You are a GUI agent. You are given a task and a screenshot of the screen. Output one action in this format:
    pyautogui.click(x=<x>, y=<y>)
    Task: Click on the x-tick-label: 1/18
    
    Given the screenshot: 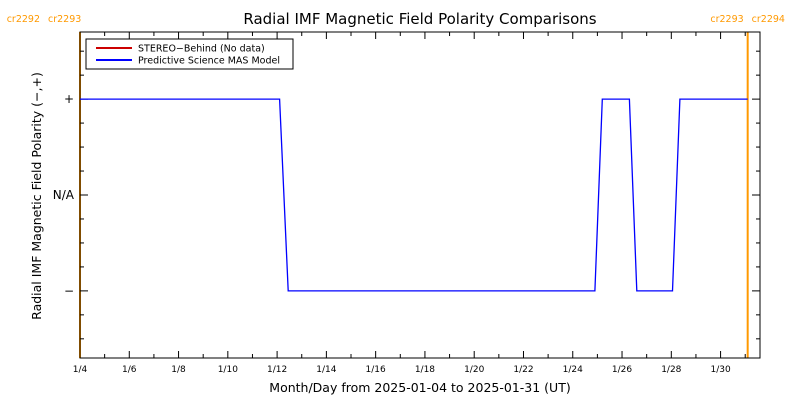 What is the action you would take?
    pyautogui.click(x=425, y=370)
    